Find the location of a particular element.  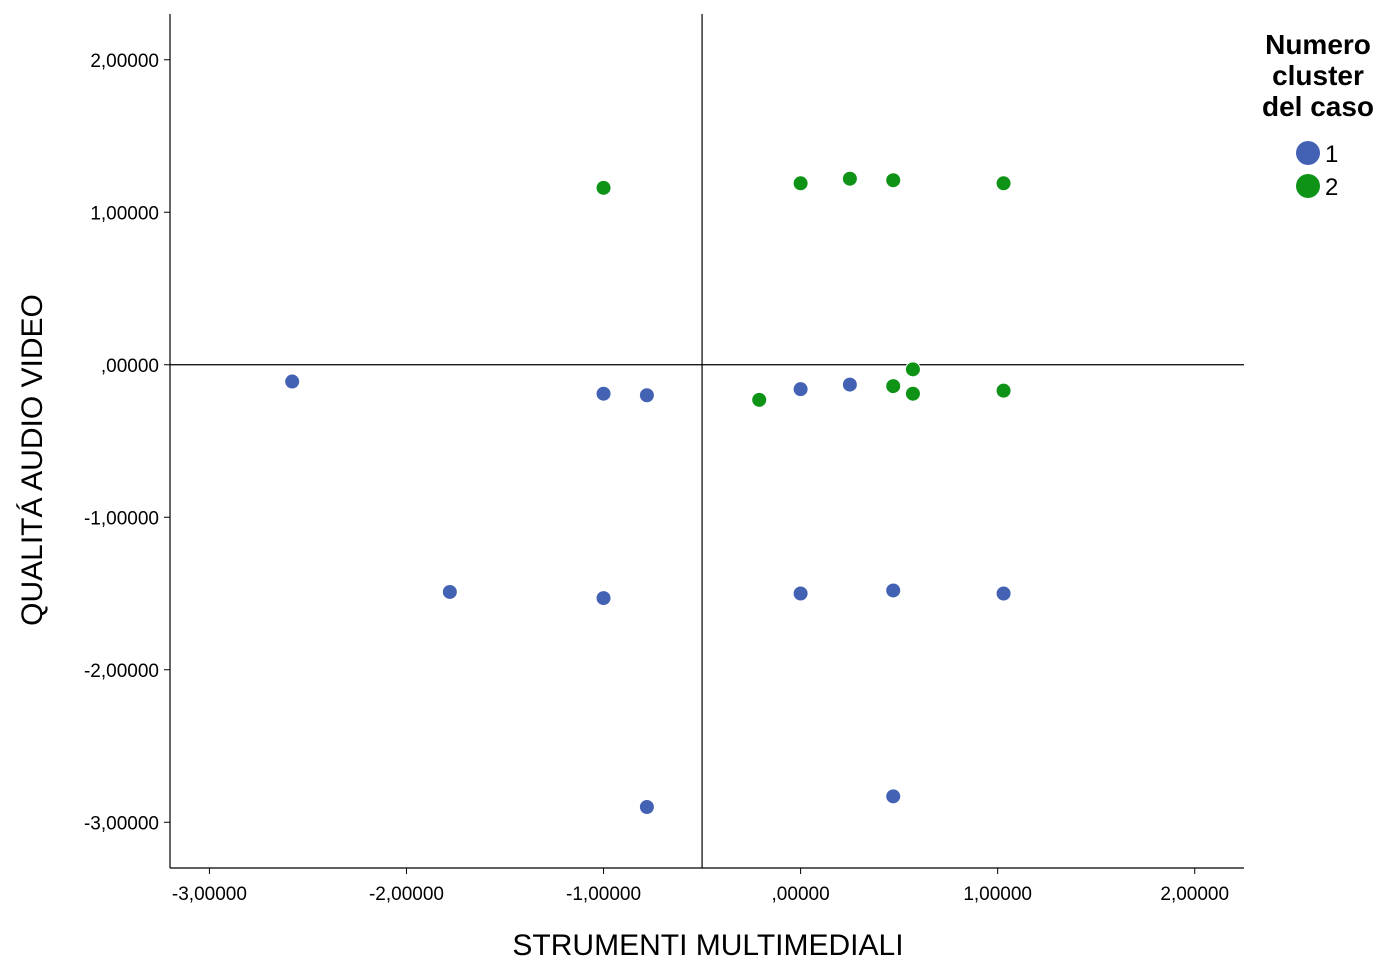

y-tick-label: -1,00000 is located at coordinates (121, 518).